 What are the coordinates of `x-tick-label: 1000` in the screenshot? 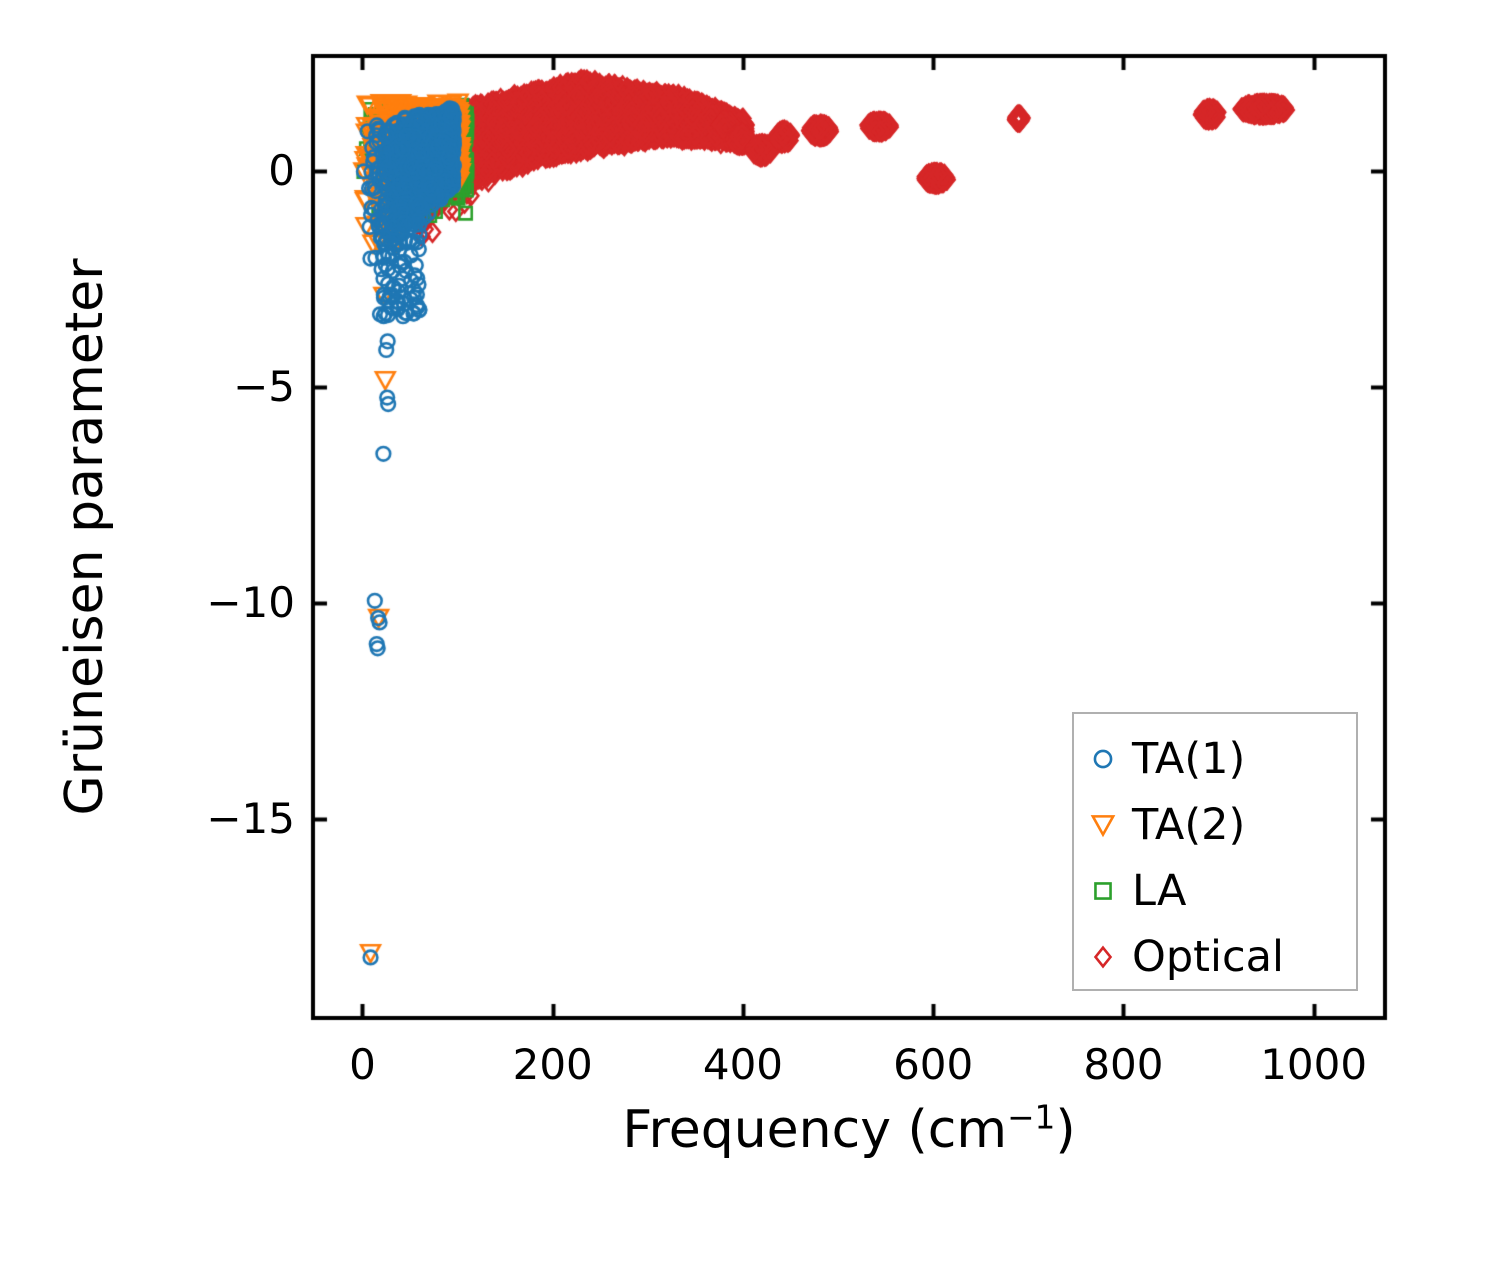 It's located at (1314, 1064).